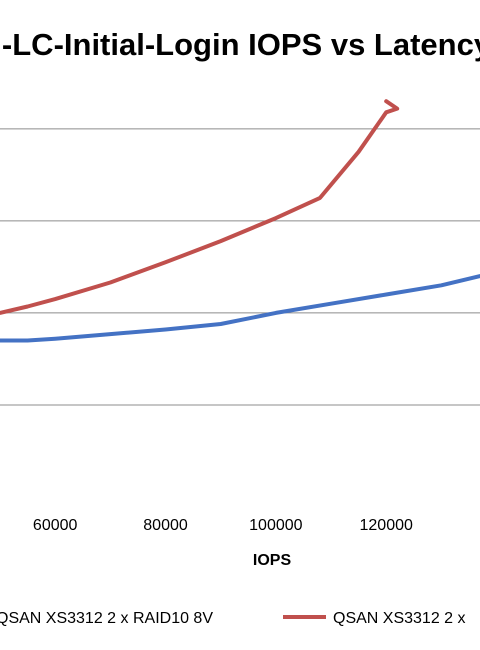 The height and width of the screenshot is (650, 480). I want to click on x-tick-label: 120000, so click(386, 525).